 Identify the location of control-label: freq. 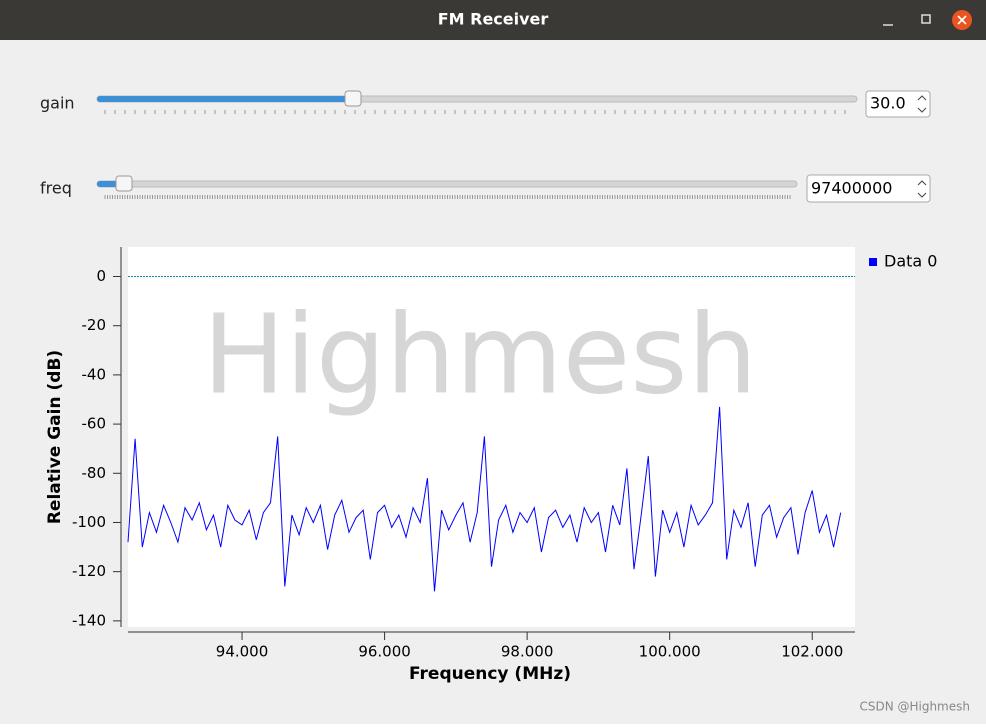
(56, 188).